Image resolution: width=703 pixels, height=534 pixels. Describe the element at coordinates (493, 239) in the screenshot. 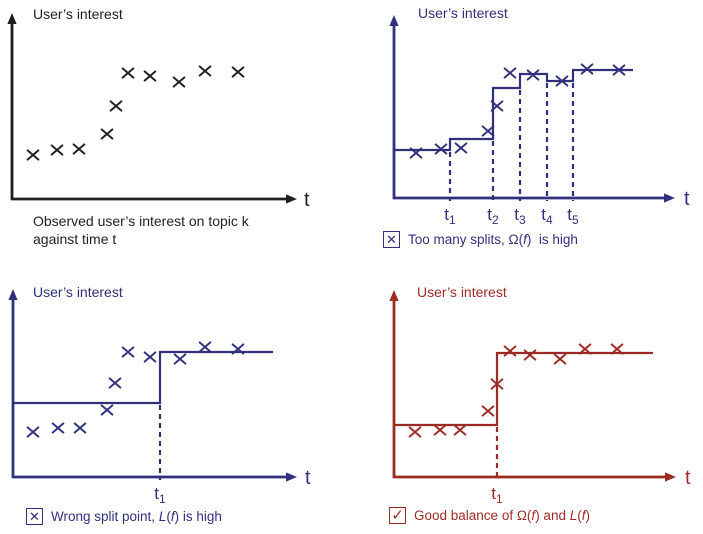

I see `caption-text: Too many splits, Ω(f) is high` at that location.